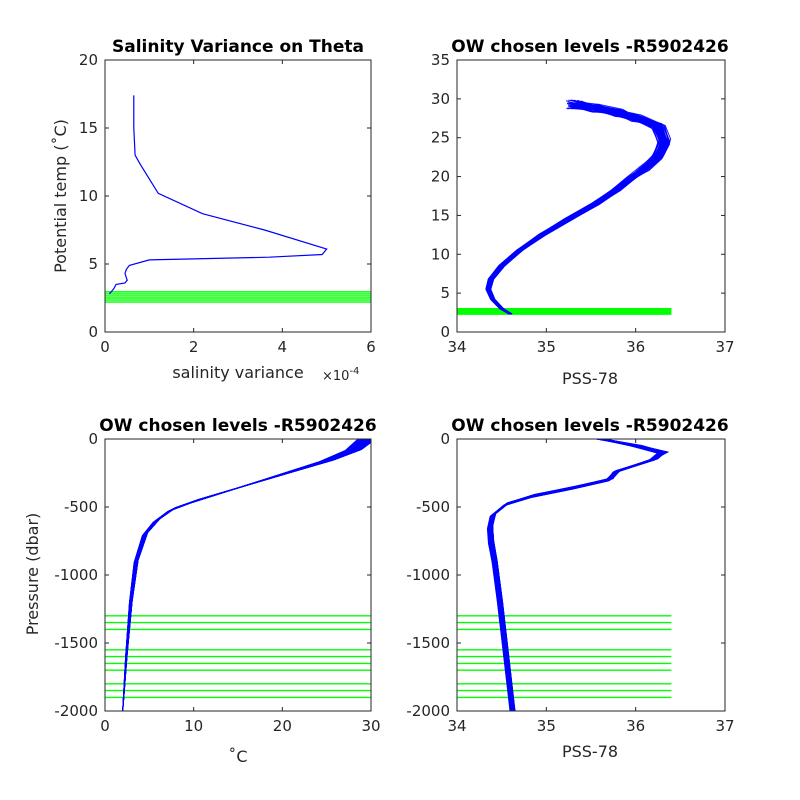 The width and height of the screenshot is (800, 800). Describe the element at coordinates (238, 47) in the screenshot. I see `chart-title: Salinity Variance on Theta` at that location.